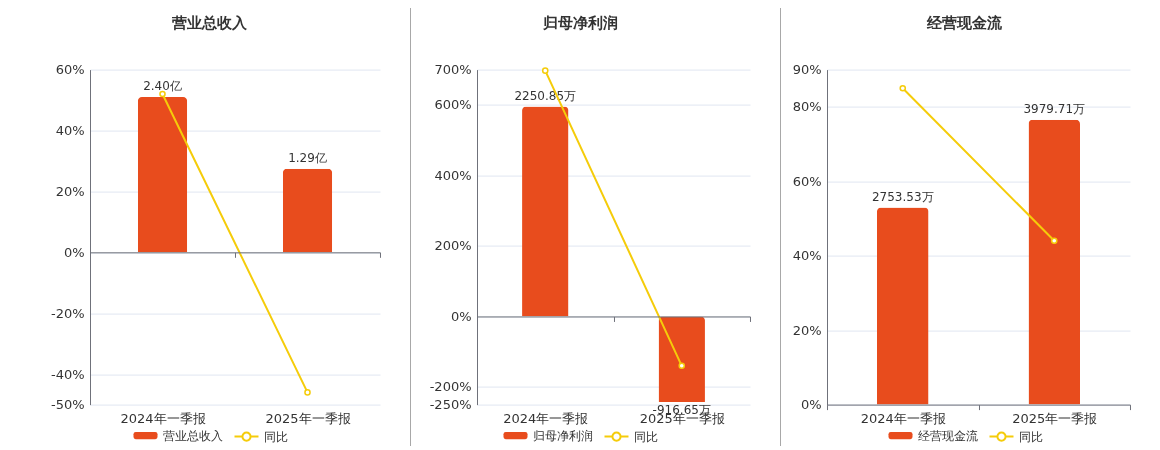  I want to click on chart-title: 经营现金流, so click(965, 22).